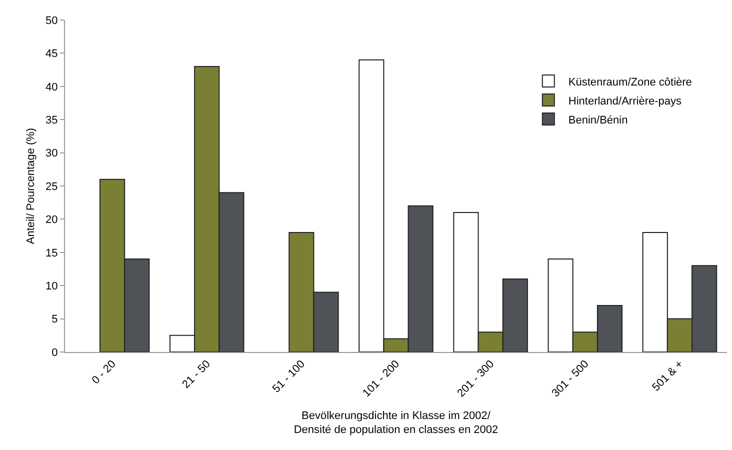 The height and width of the screenshot is (450, 732). What do you see at coordinates (52, 286) in the screenshot?
I see `y-tick-label: 10` at bounding box center [52, 286].